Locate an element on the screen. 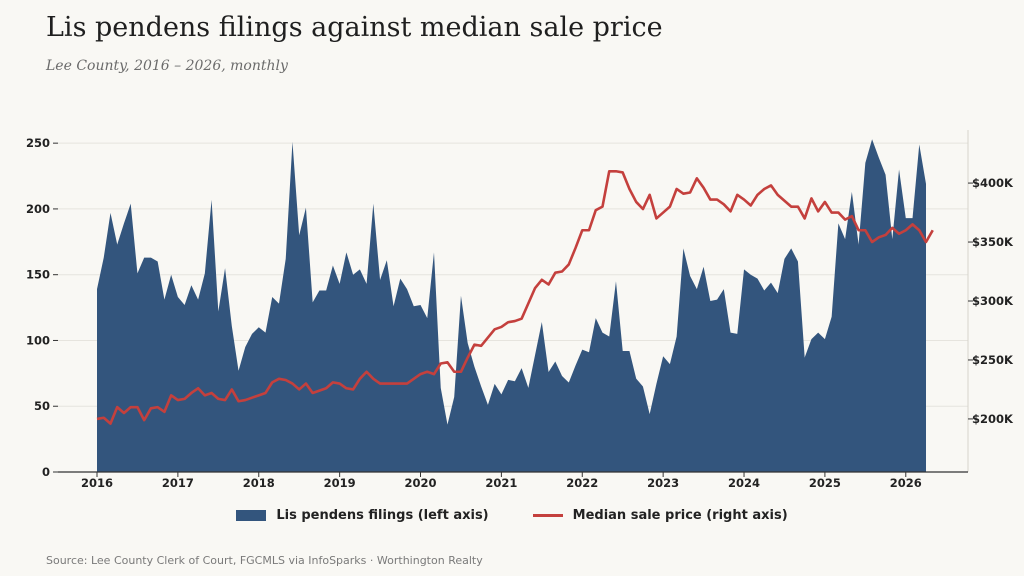  y-left-tick-label: 0 is located at coordinates (46, 472).